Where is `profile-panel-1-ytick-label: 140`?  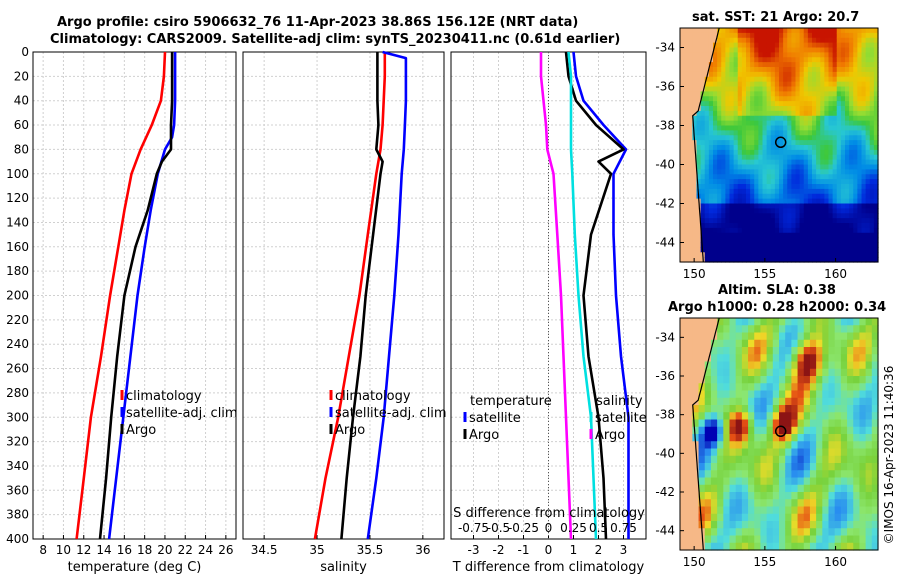 profile-panel-1-ytick-label: 140 is located at coordinates (17, 222).